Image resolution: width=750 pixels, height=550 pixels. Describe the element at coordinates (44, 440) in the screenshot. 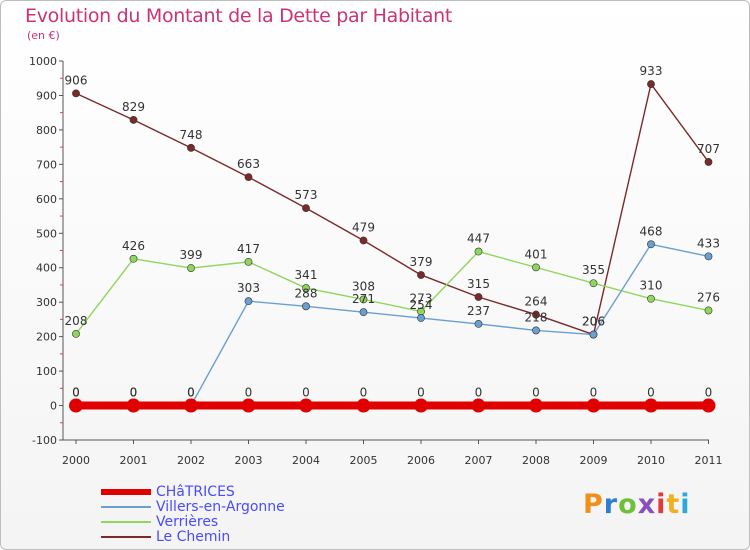

I see `y-tick-label: -100` at that location.